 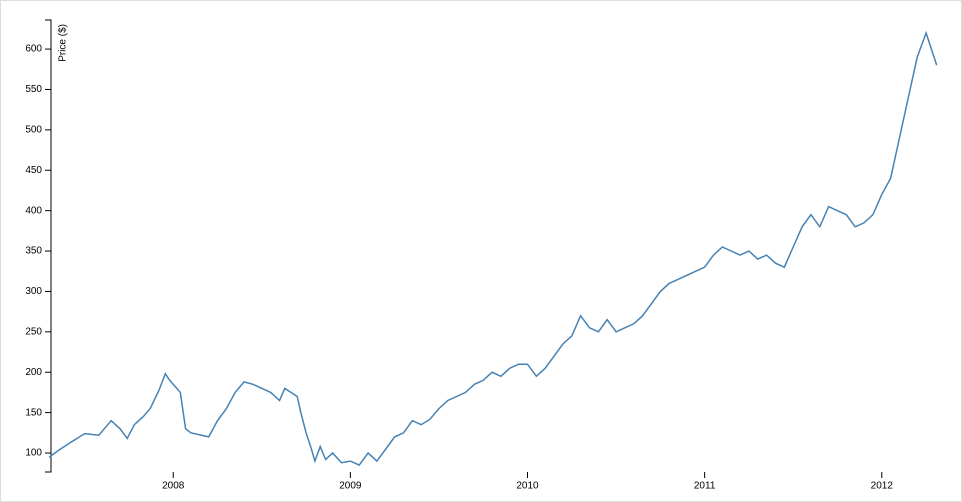 What do you see at coordinates (48, 246) in the screenshot?
I see `y-axis` at bounding box center [48, 246].